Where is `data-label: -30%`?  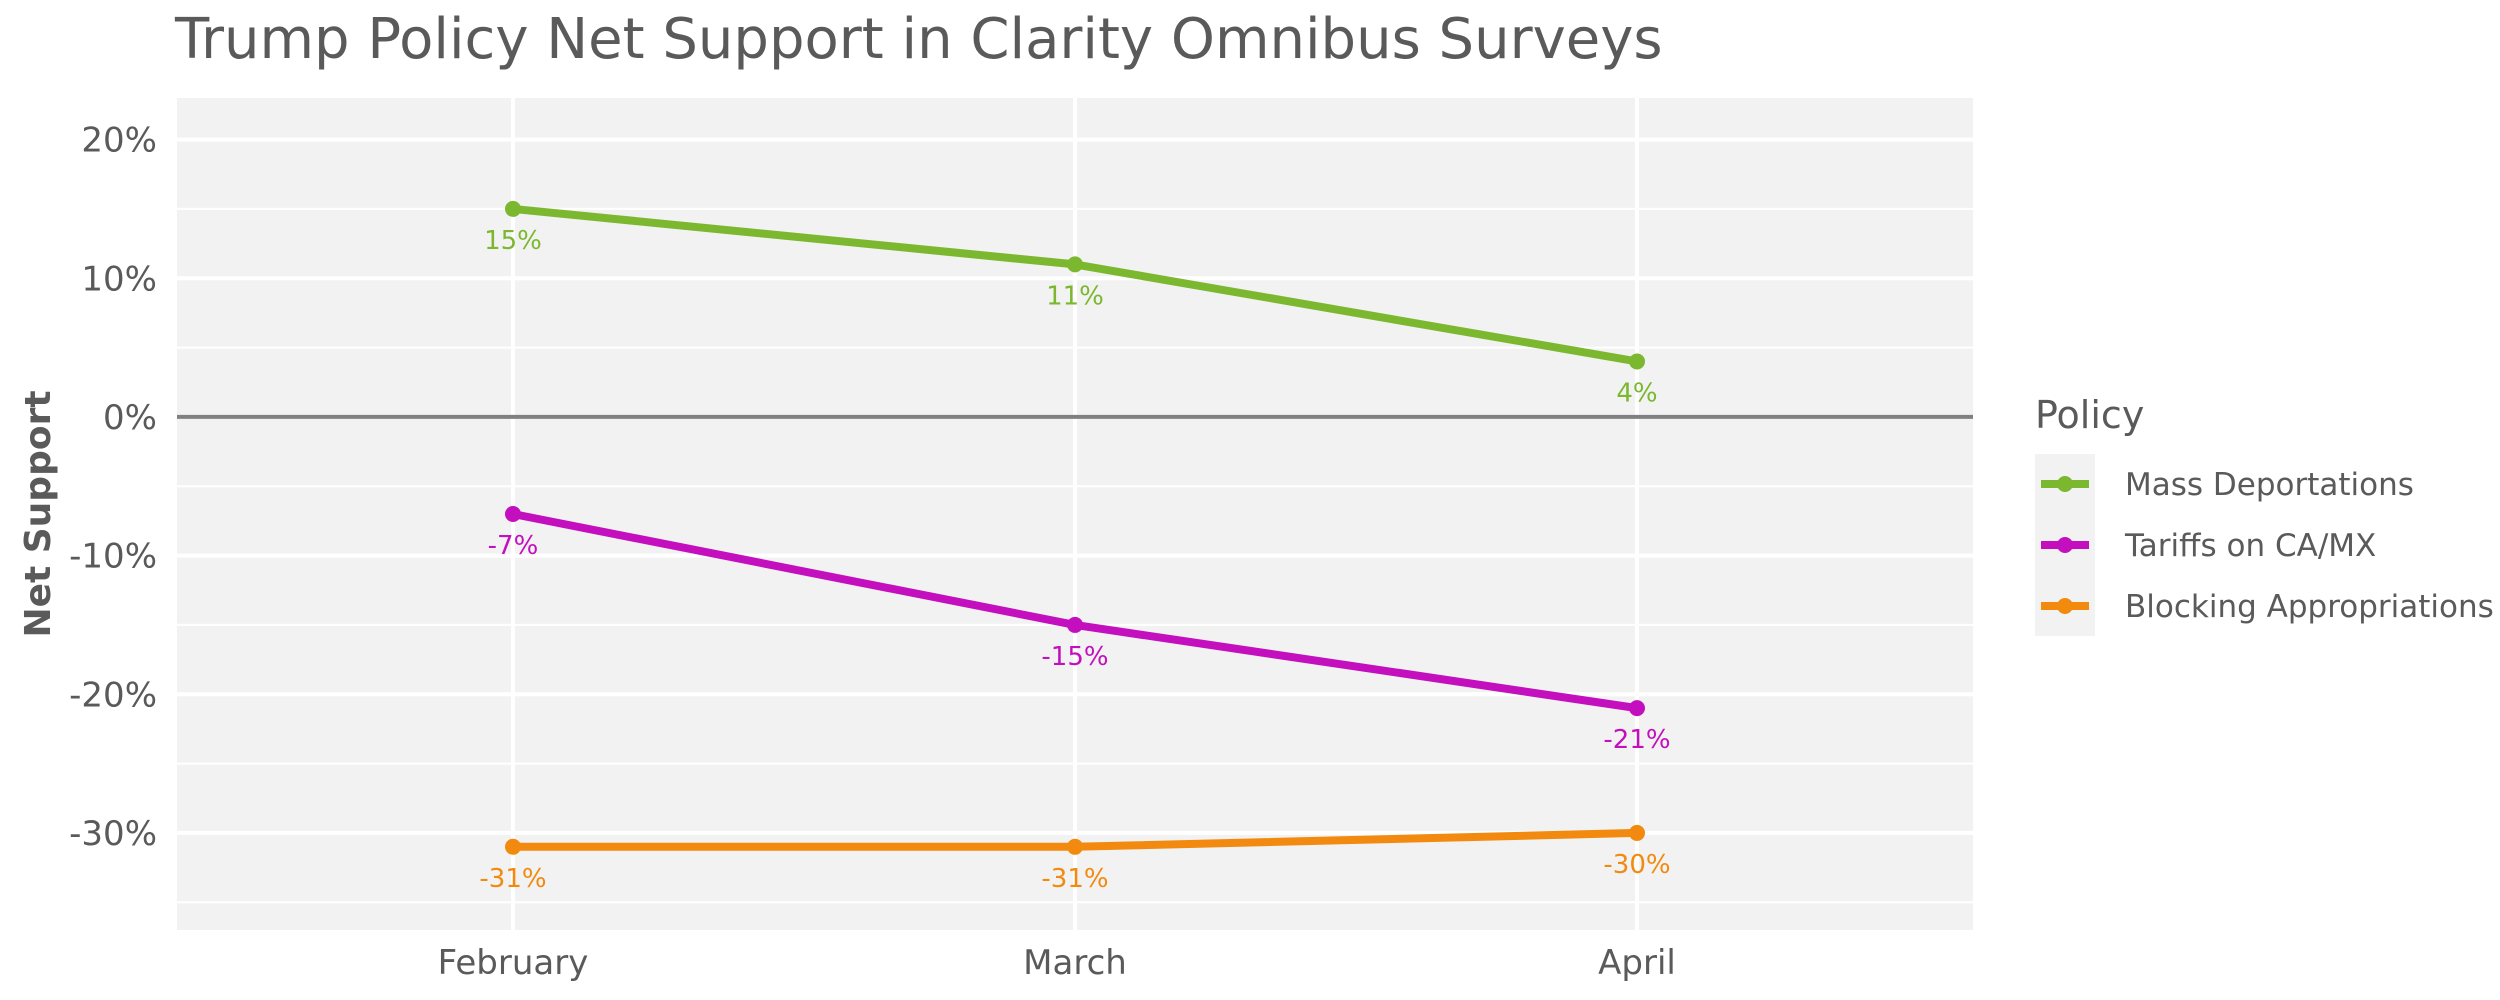 data-label: -30% is located at coordinates (1636, 865).